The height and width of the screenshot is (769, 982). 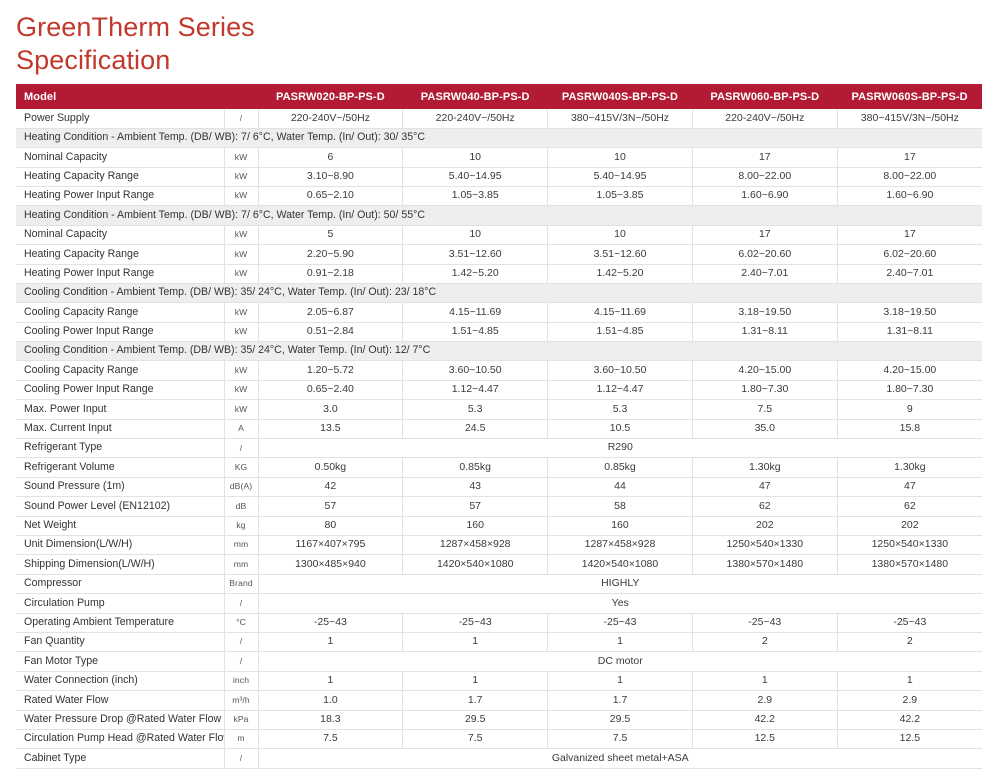 I want to click on table-row: Cabinet Type / Galvanized sheet metal+ASA, so click(x=499, y=758).